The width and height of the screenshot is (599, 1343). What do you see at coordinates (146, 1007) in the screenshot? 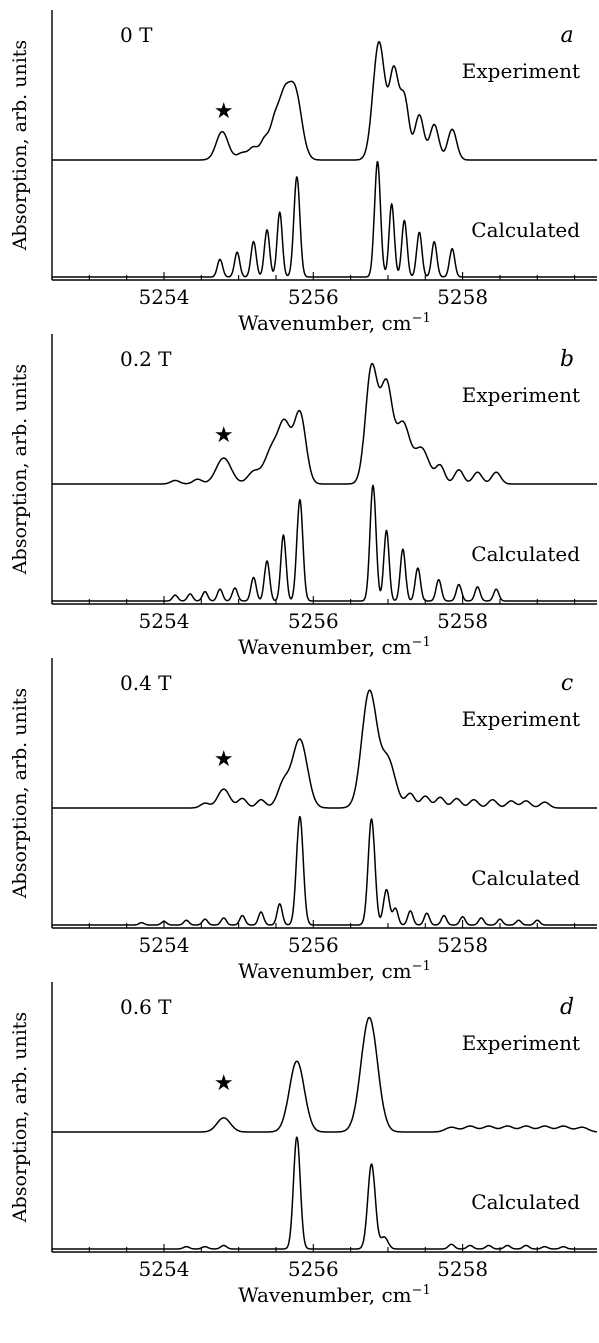
I see `field-label: 0.6 T` at bounding box center [146, 1007].